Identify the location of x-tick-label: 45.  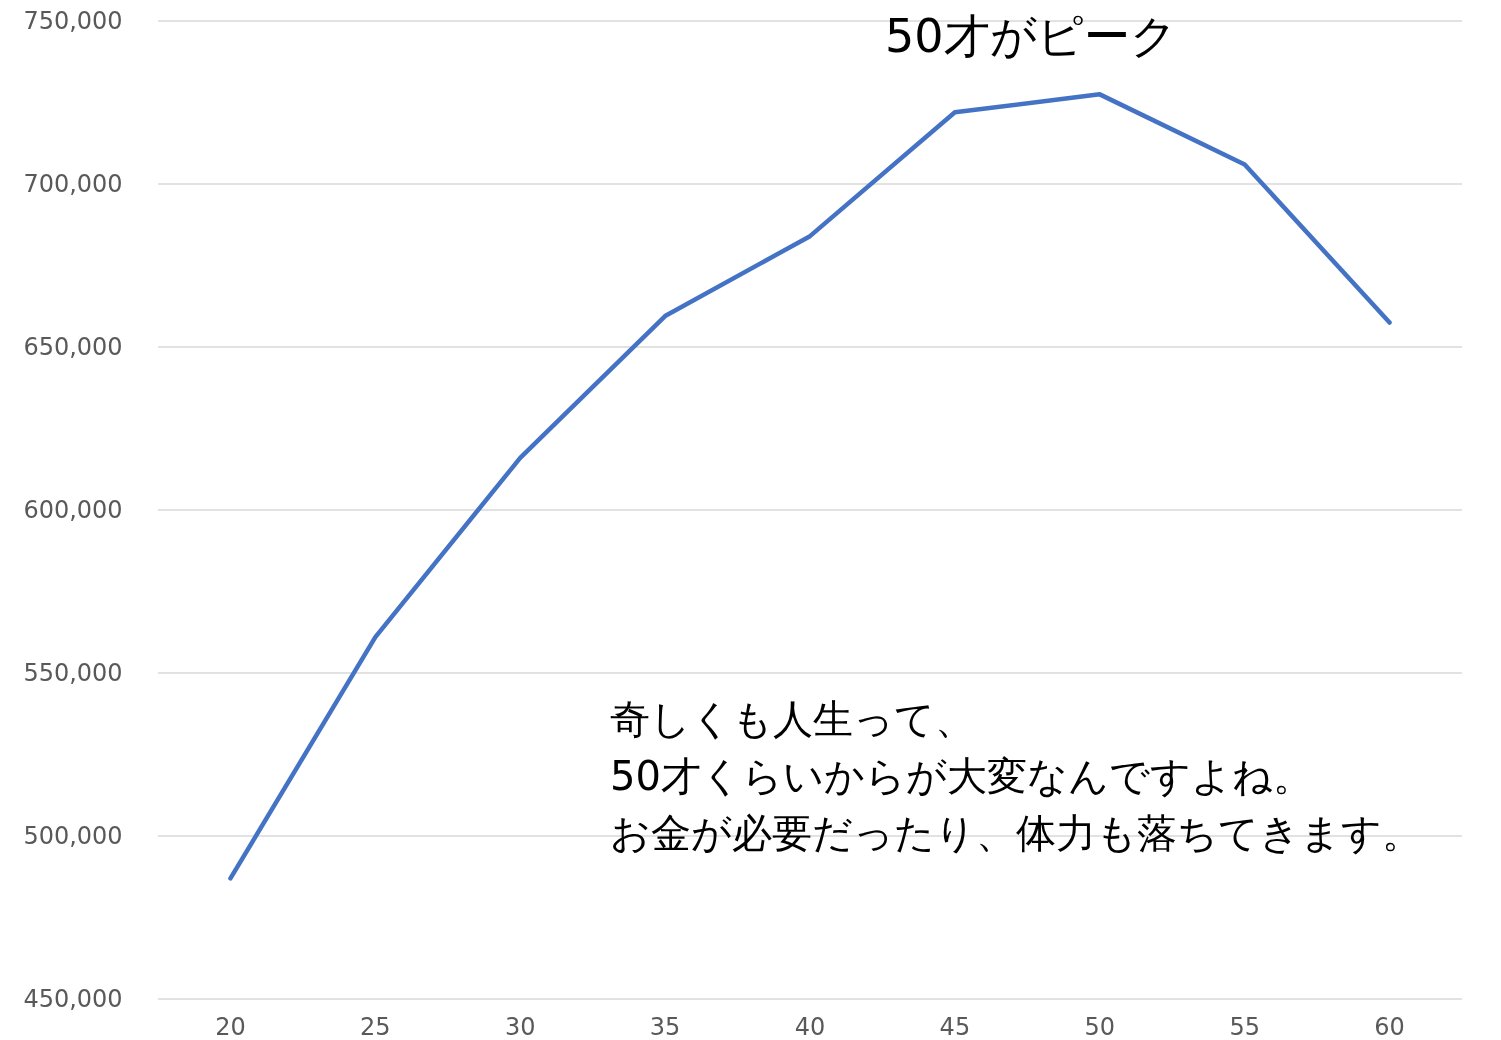
(955, 1026).